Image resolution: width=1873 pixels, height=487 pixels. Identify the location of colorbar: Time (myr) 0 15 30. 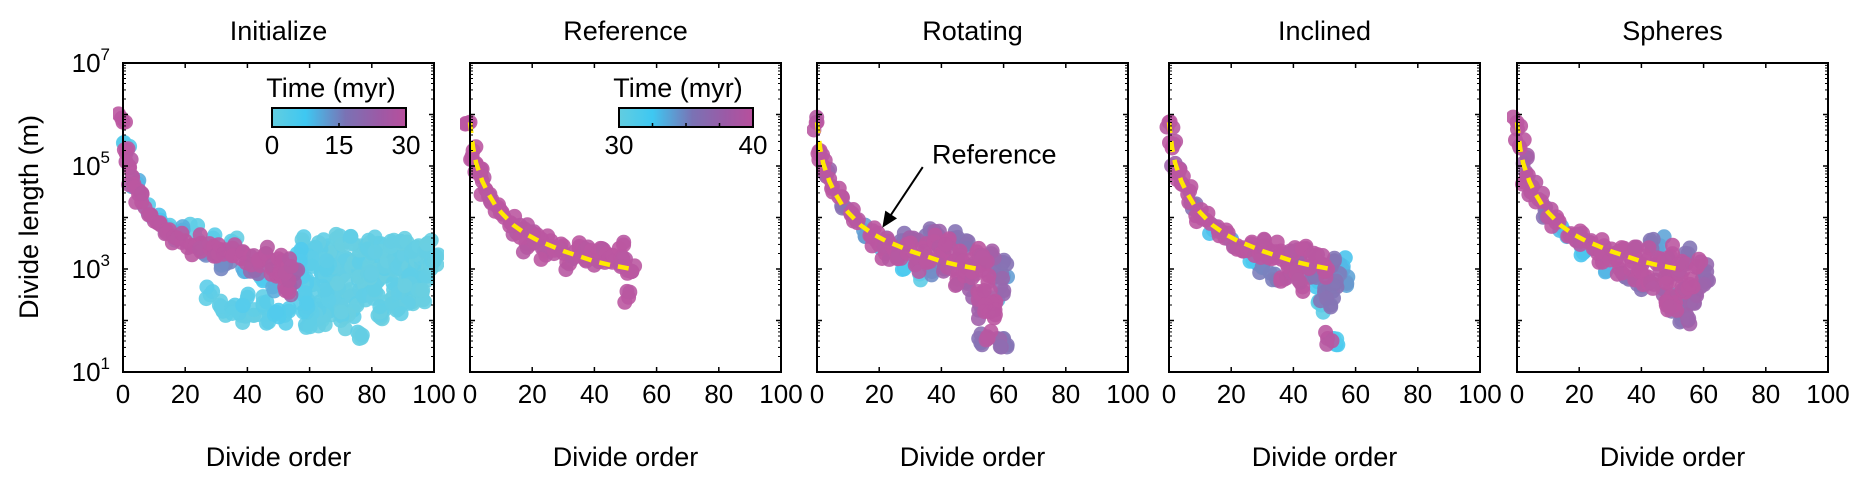
(343, 116).